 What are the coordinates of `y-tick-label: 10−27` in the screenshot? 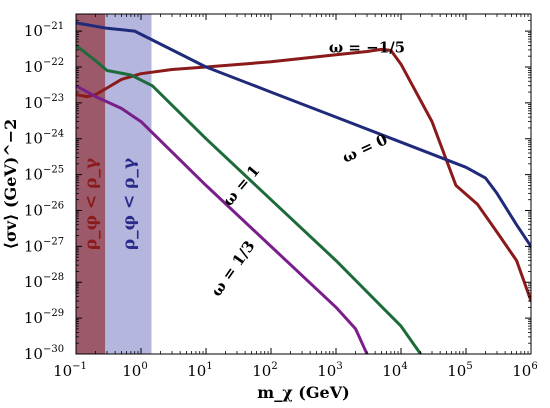 It's located at (44, 245).